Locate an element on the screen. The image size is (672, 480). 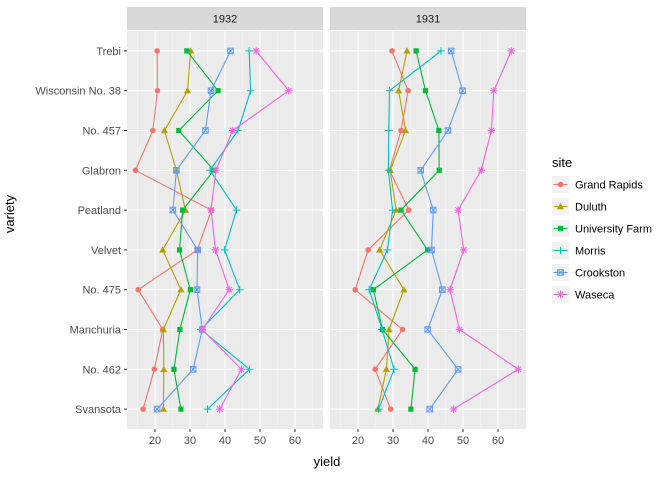
legend-item-waseca: Waseca is located at coordinates (583, 294).